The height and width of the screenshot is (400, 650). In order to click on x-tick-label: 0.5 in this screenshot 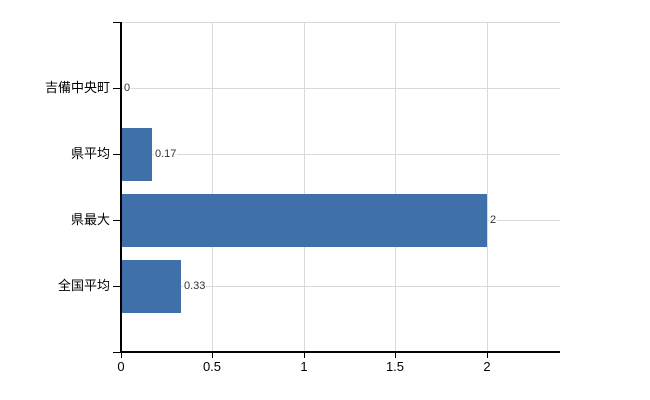, I will do `click(212, 366)`.